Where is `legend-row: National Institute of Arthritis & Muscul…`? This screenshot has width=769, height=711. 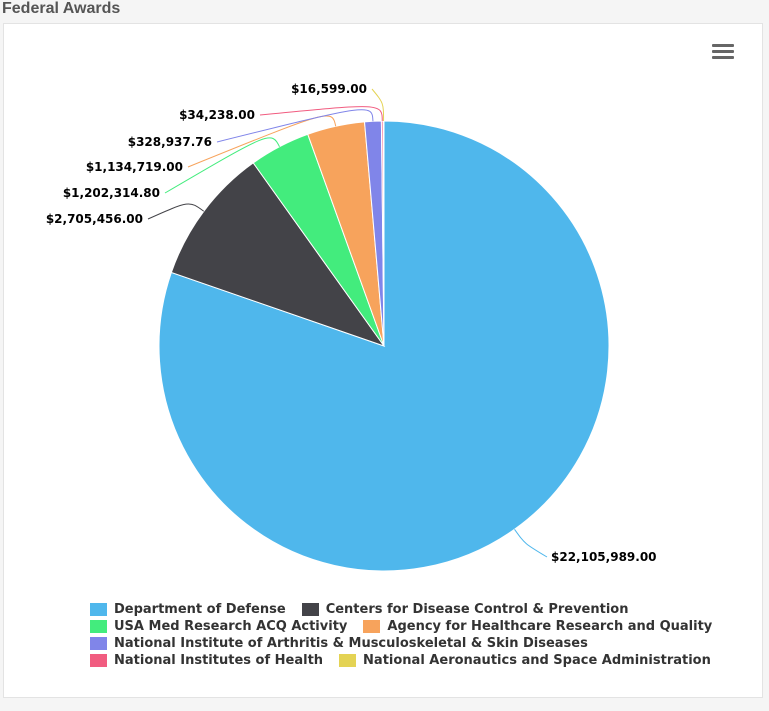
legend-row: National Institute of Arthritis & Muscul… is located at coordinates (409, 643).